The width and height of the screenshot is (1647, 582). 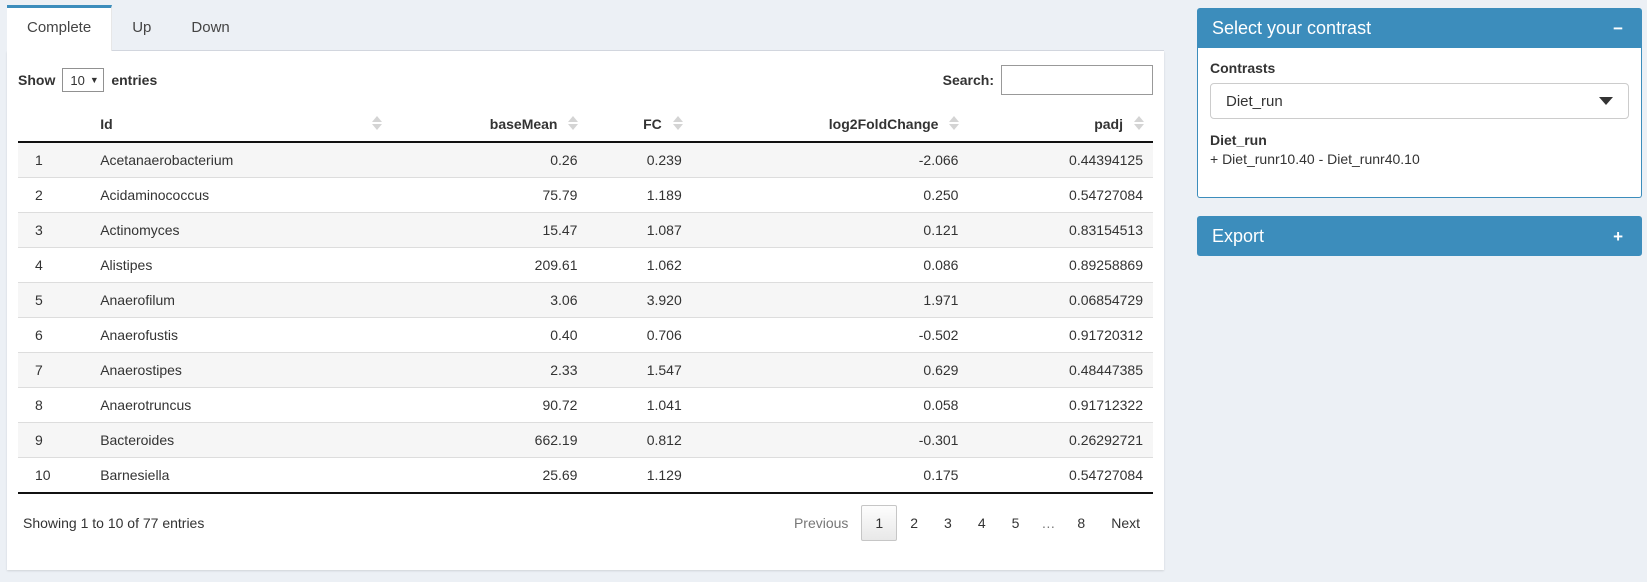 What do you see at coordinates (134, 80) in the screenshot?
I see `entries-label: entries` at bounding box center [134, 80].